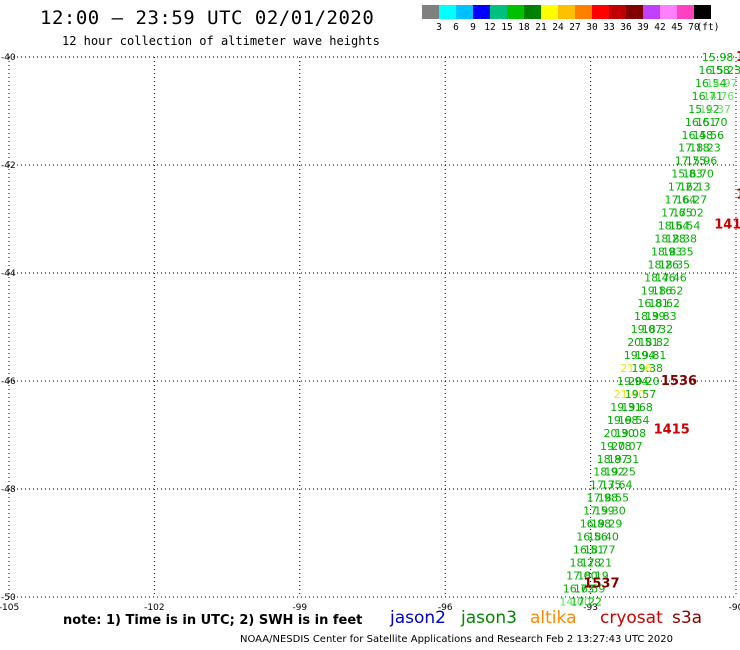 The height and width of the screenshot is (650, 740). What do you see at coordinates (644, 381) in the screenshot?
I see `wave-height-value: 20.20` at bounding box center [644, 381].